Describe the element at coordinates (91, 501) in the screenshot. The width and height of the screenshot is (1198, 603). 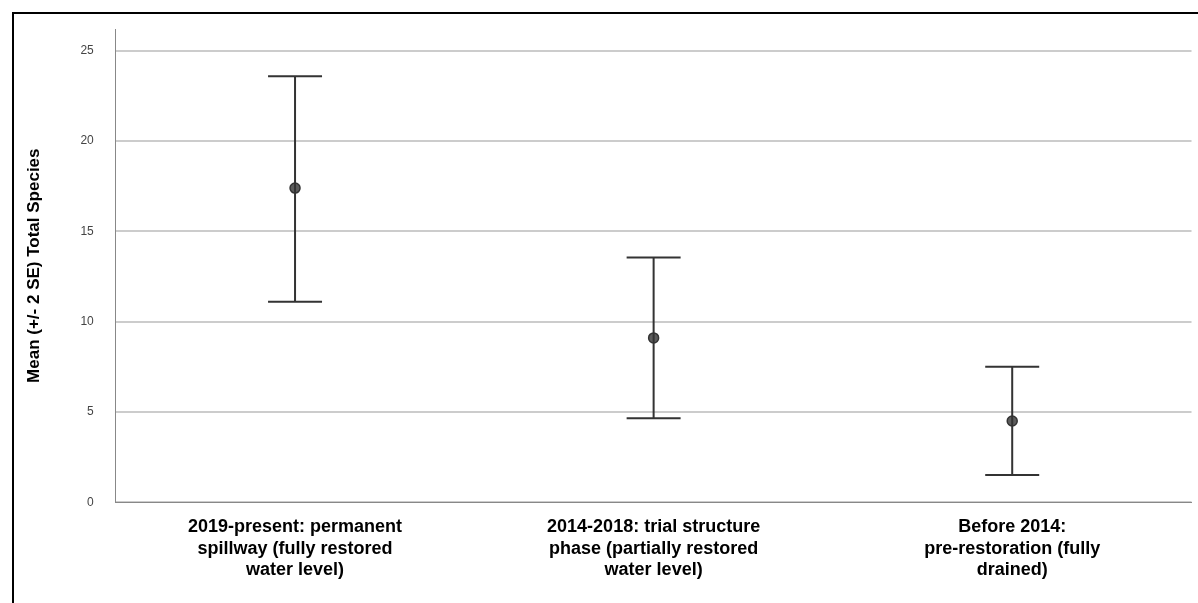
I see `y-tick-label: 0` at that location.